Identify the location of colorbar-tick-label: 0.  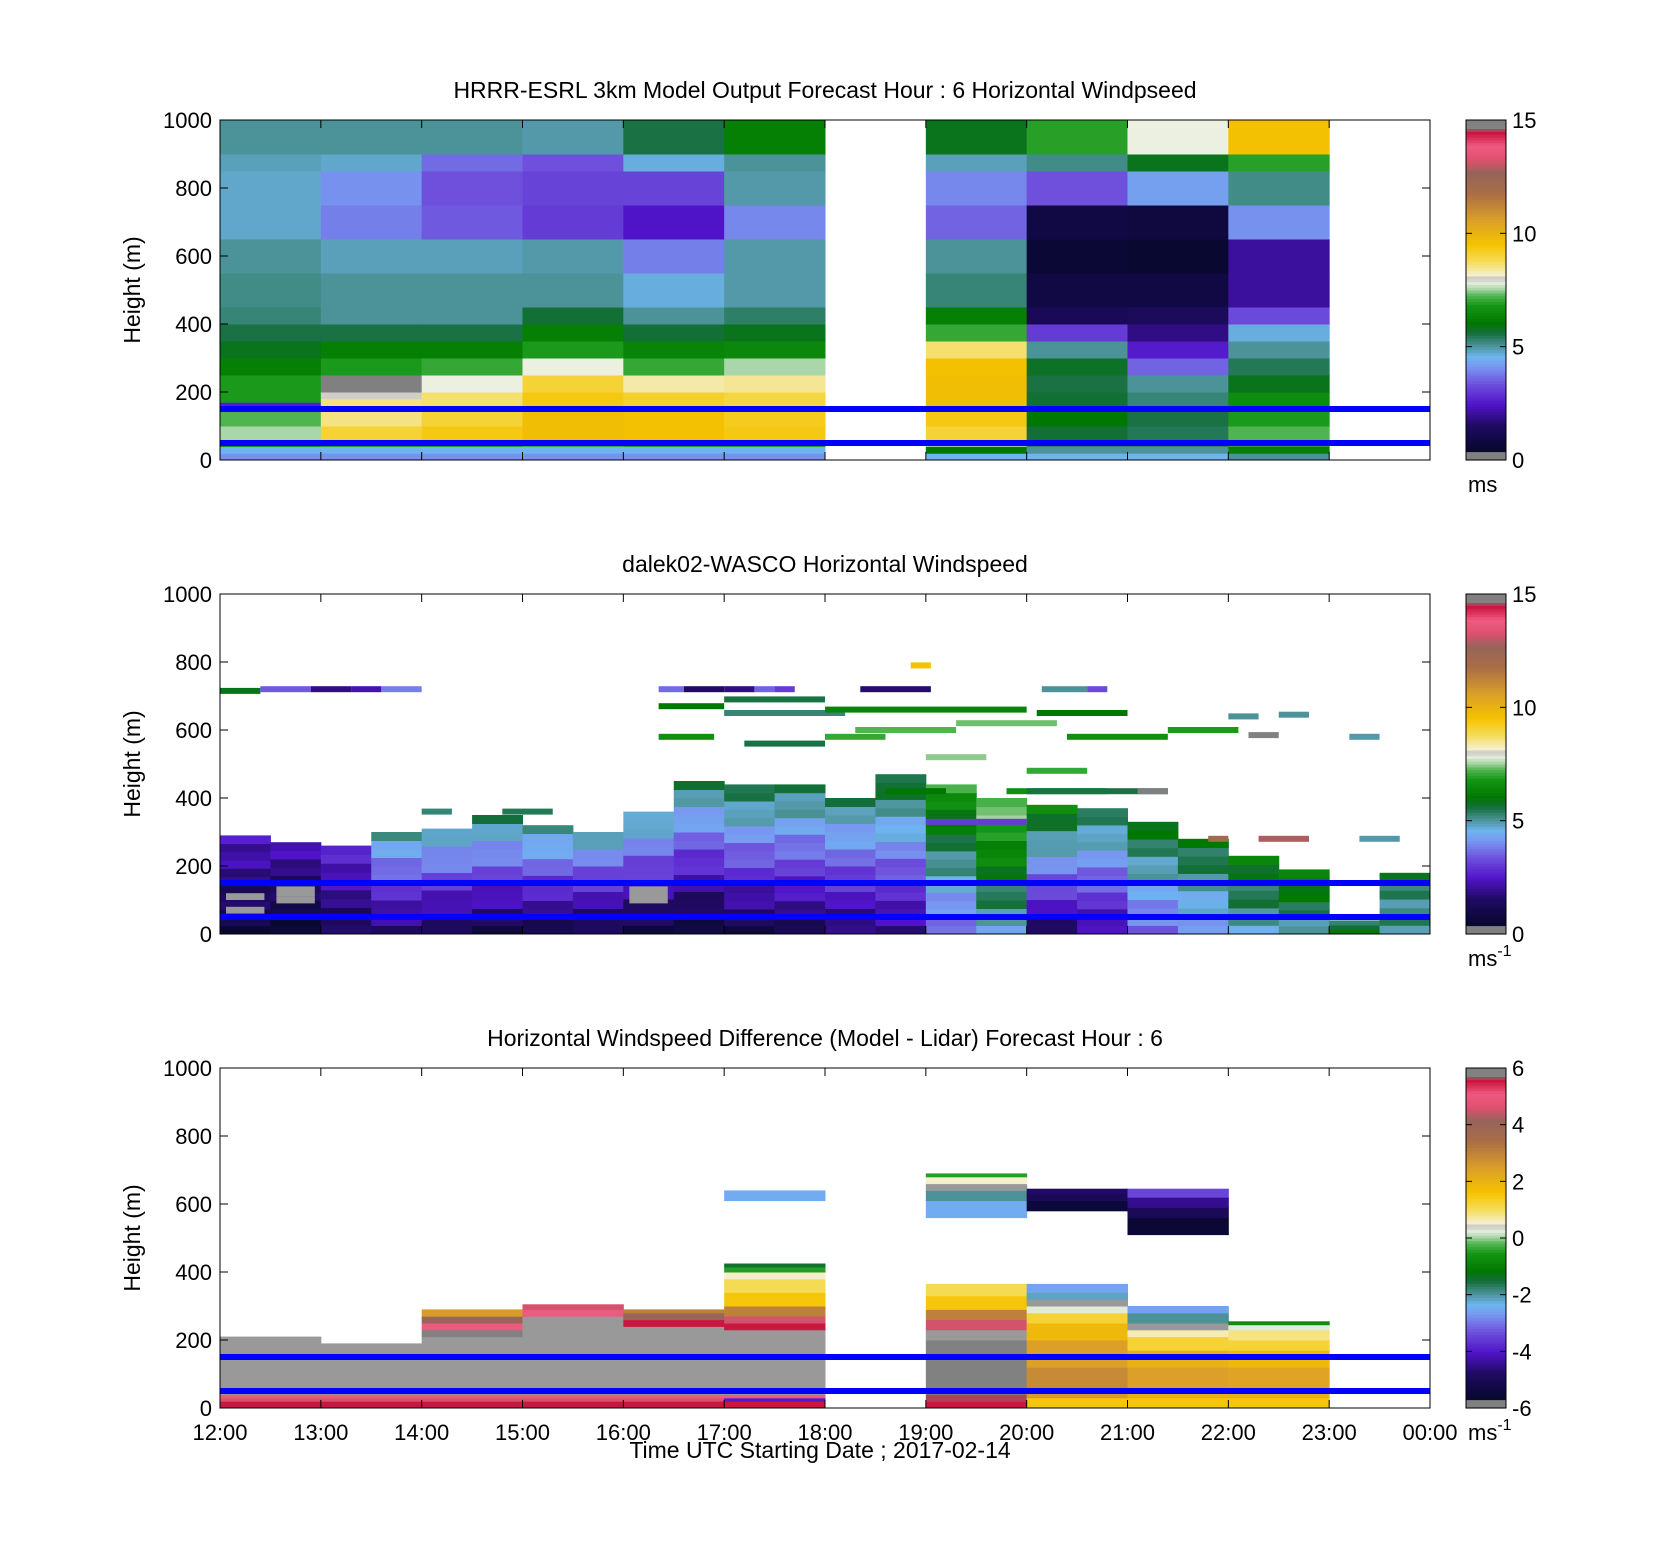
(1518, 1238).